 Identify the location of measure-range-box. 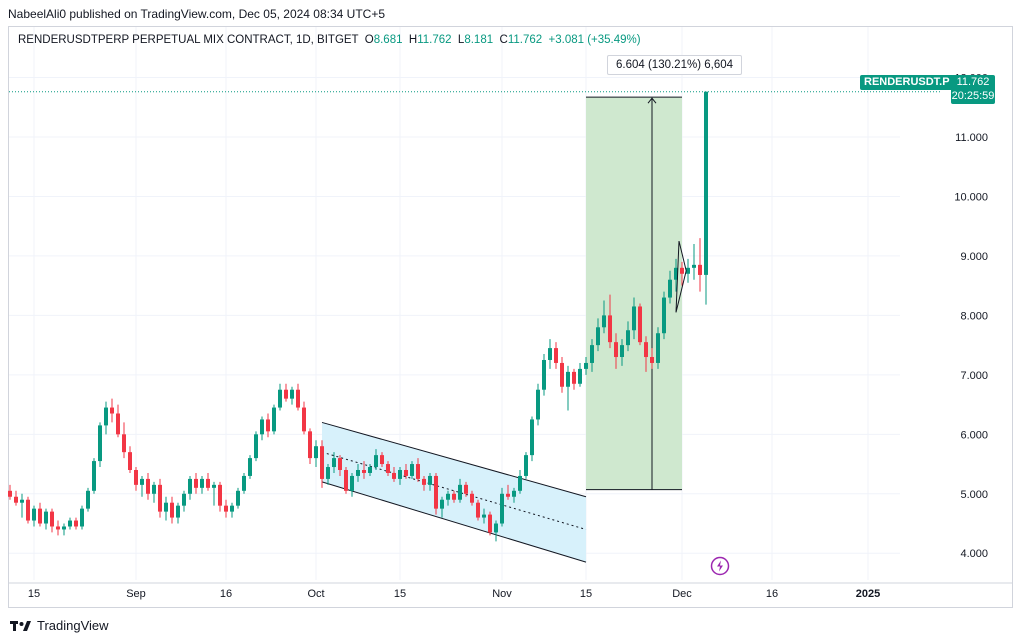
(634, 293).